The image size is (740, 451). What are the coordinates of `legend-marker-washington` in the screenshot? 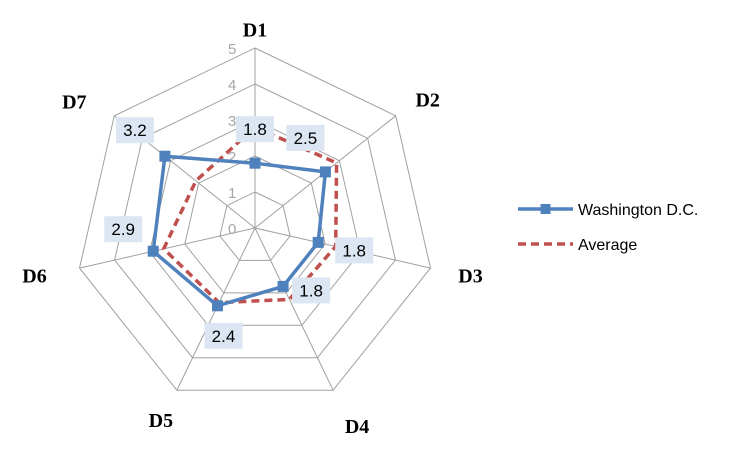 It's located at (545, 209).